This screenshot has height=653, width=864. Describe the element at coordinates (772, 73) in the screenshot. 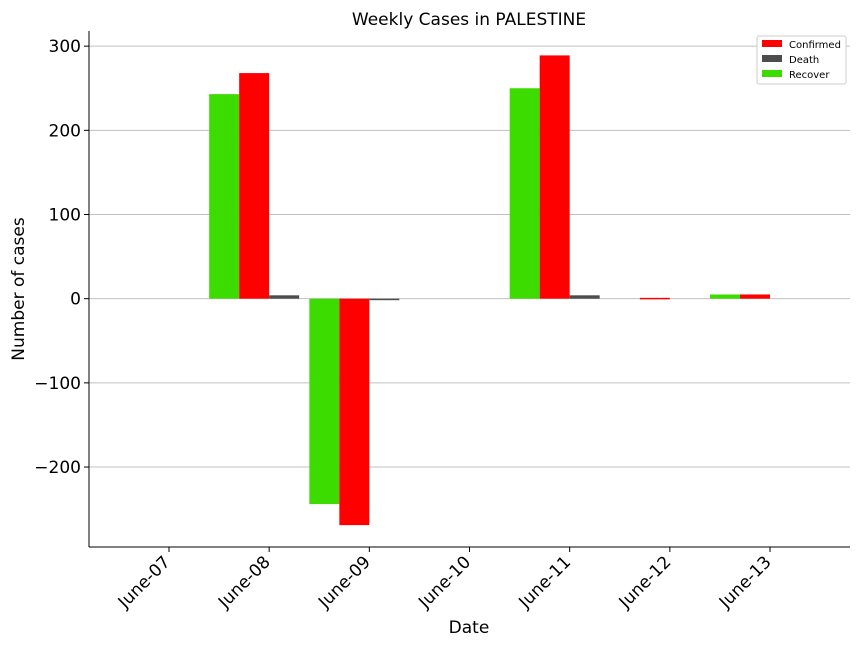

I see `legend-swatch-recover` at that location.